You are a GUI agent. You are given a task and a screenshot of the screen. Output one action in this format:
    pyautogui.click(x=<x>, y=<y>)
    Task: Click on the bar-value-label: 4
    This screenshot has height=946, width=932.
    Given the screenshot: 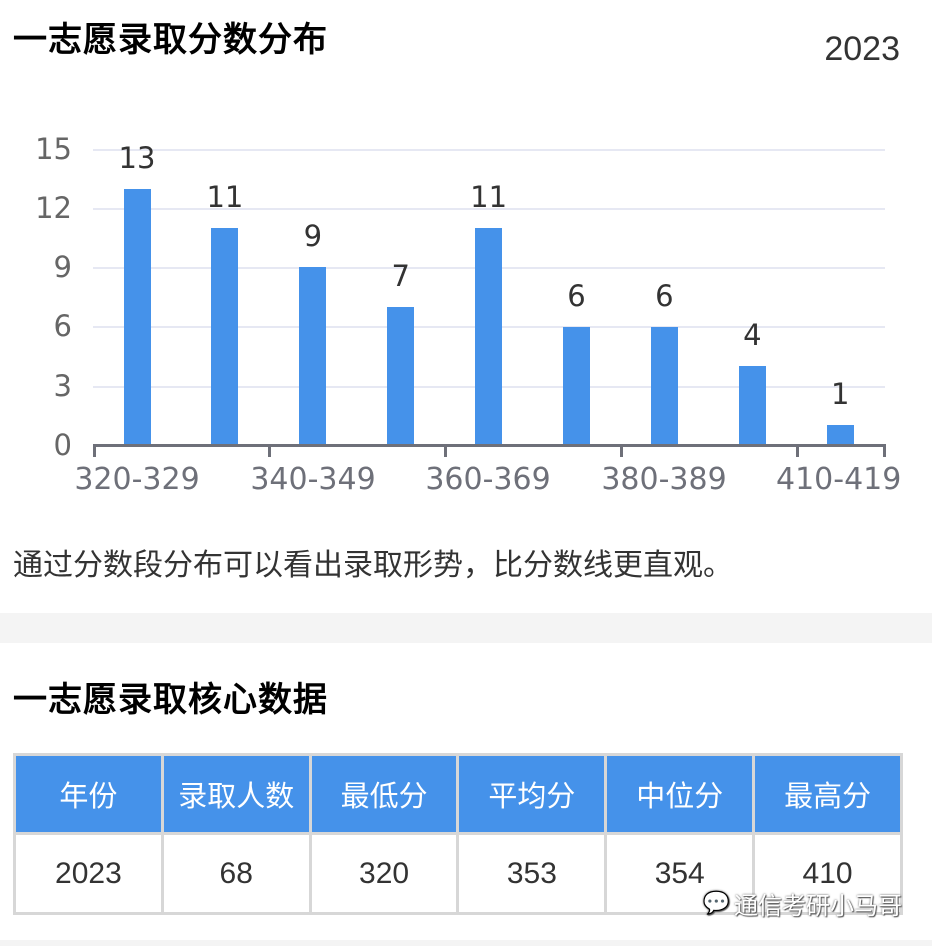 What is the action you would take?
    pyautogui.click(x=752, y=335)
    